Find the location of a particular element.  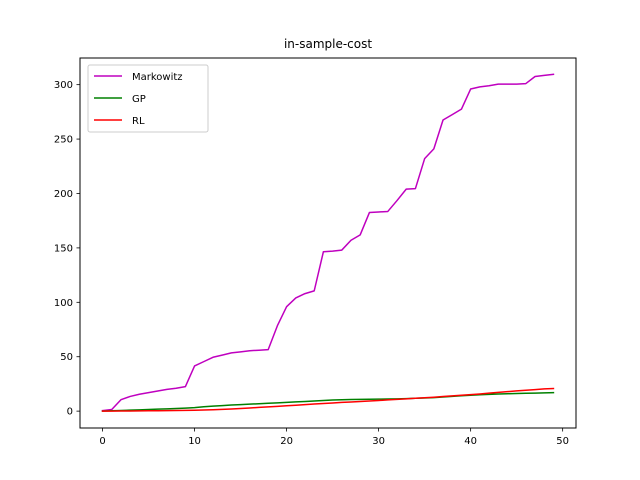

y-tick-label: 150 is located at coordinates (63, 248).